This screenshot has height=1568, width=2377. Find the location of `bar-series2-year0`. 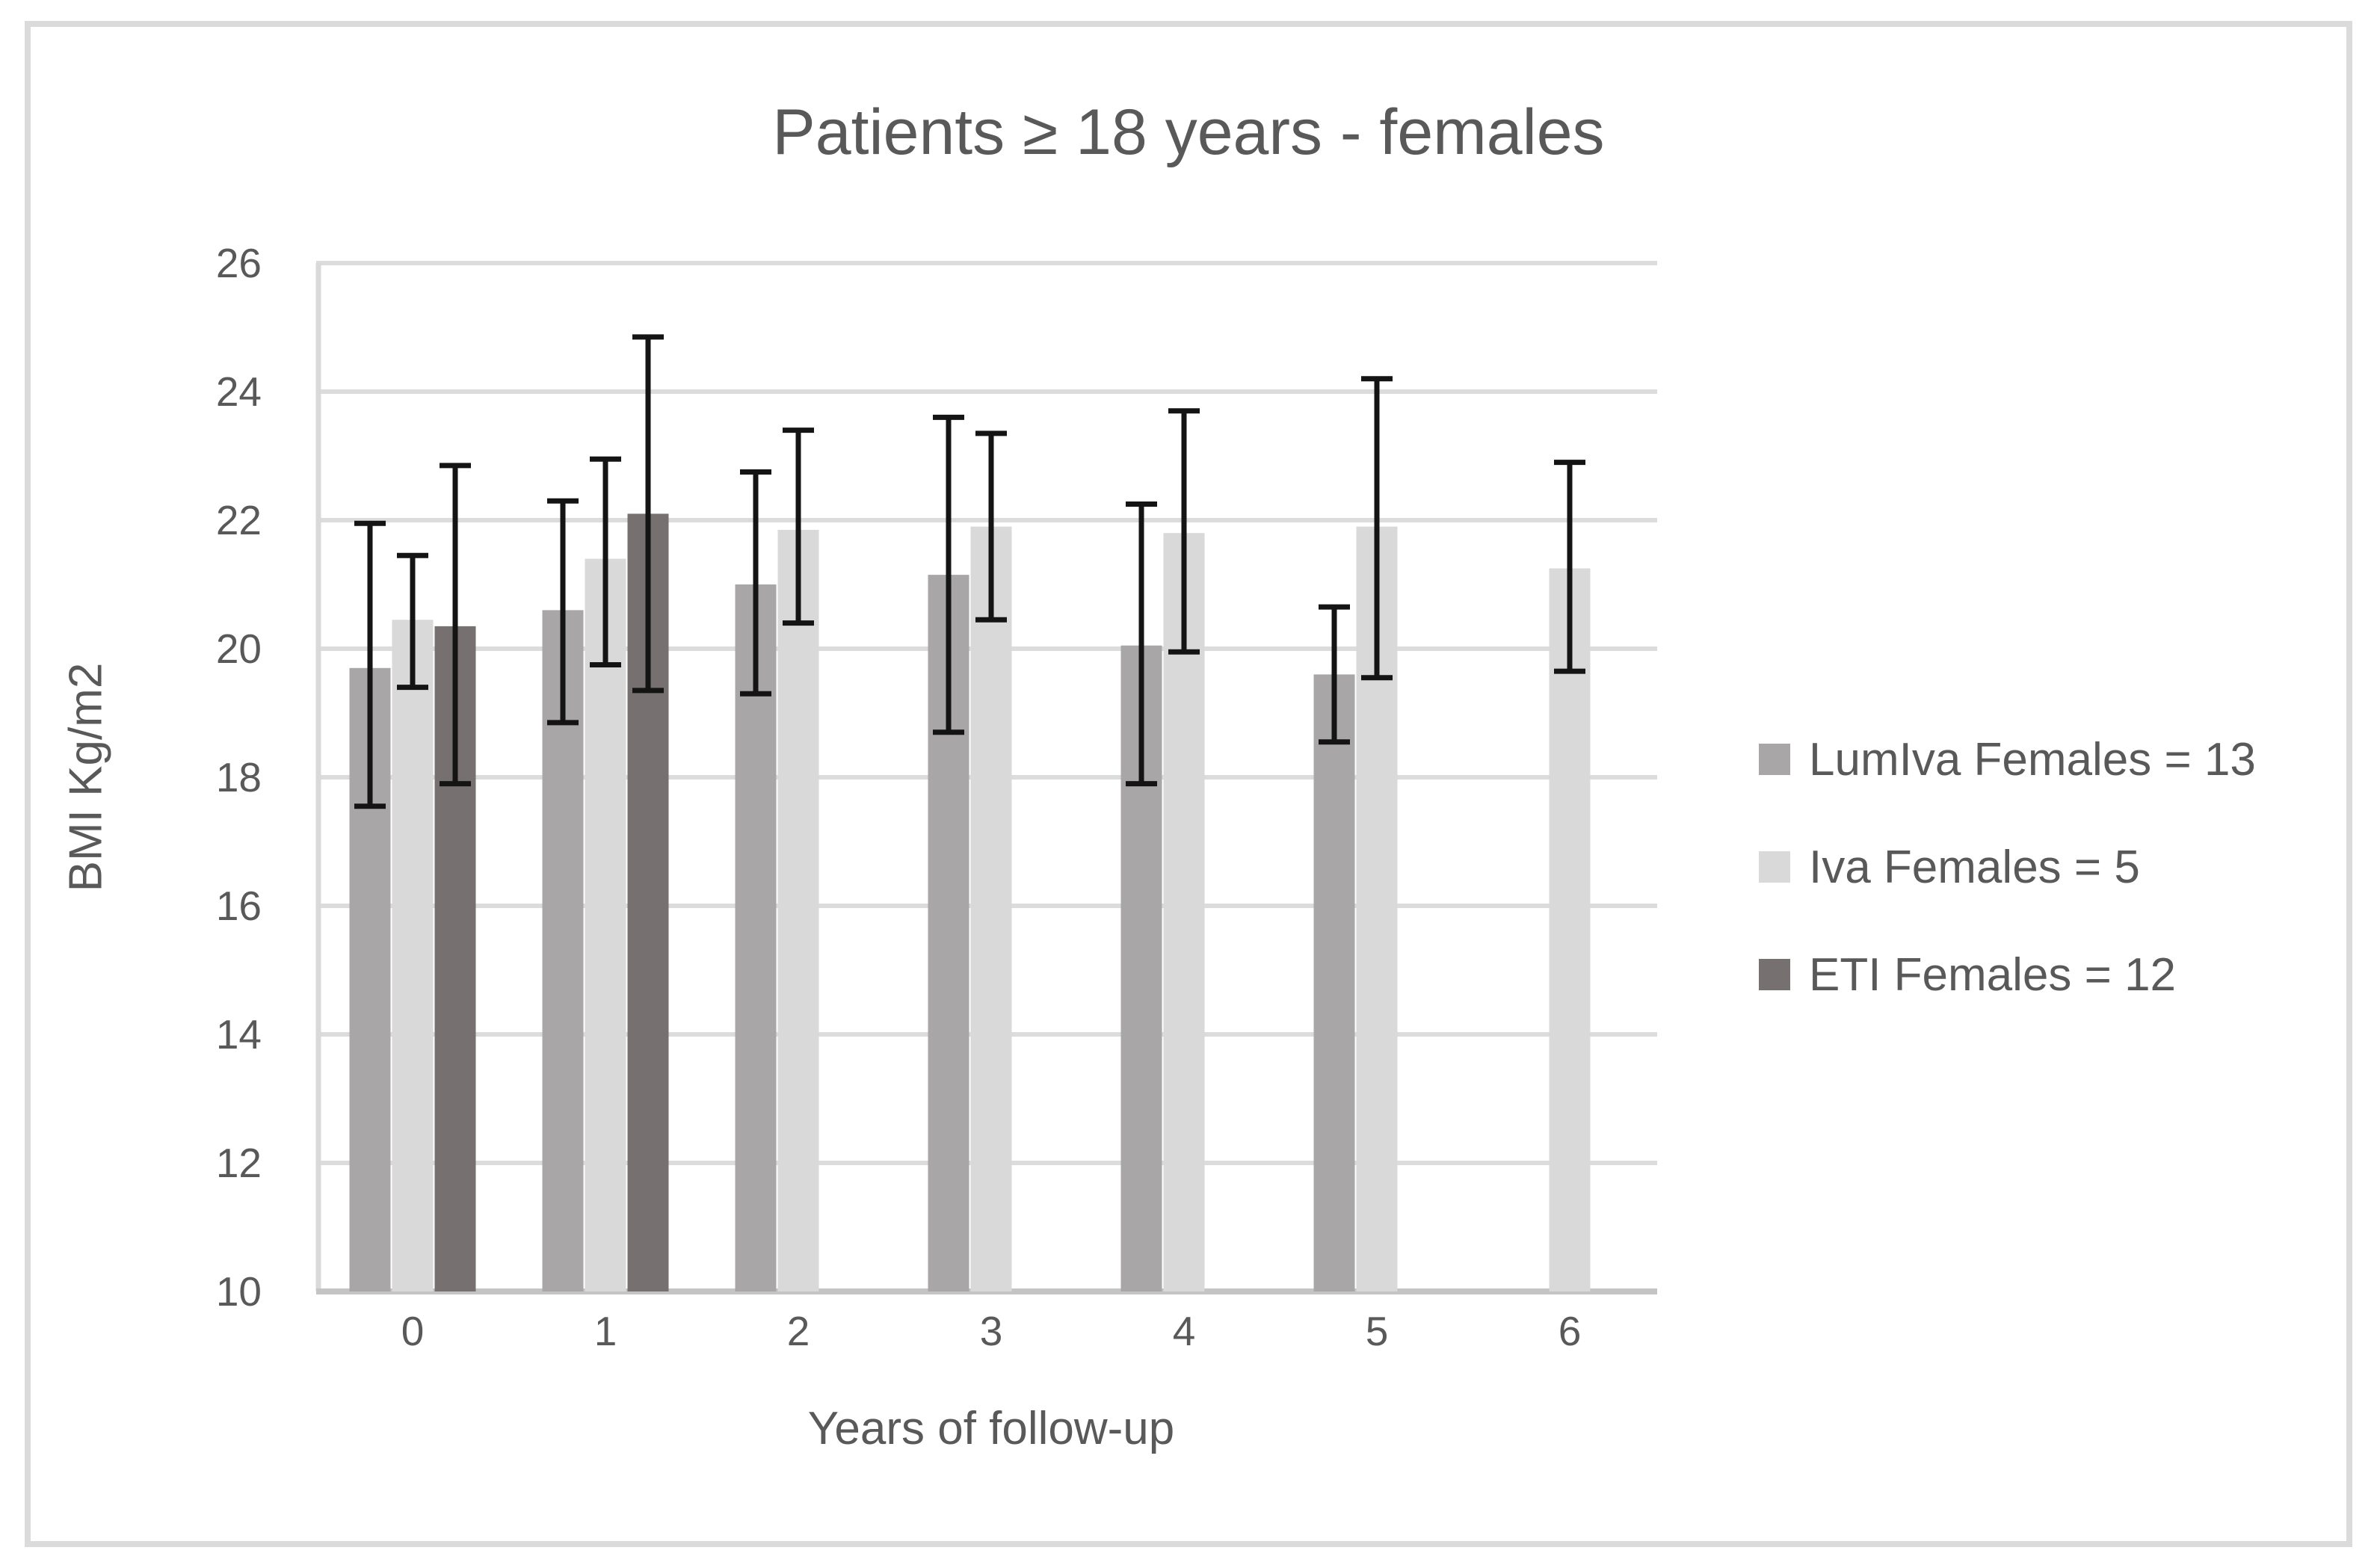

bar-series2-year0 is located at coordinates (413, 955).